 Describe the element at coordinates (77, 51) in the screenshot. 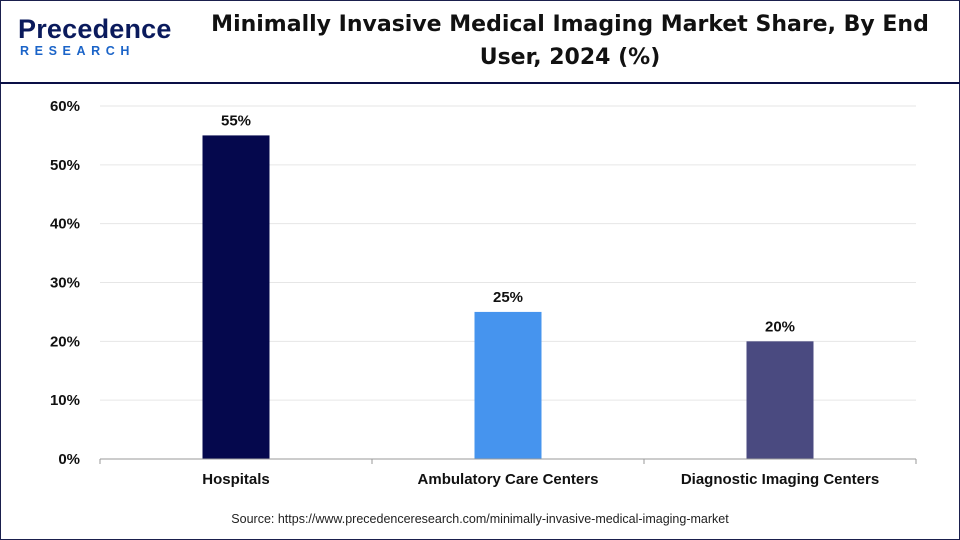

I see `logo-sub-text: RESEARCH` at that location.